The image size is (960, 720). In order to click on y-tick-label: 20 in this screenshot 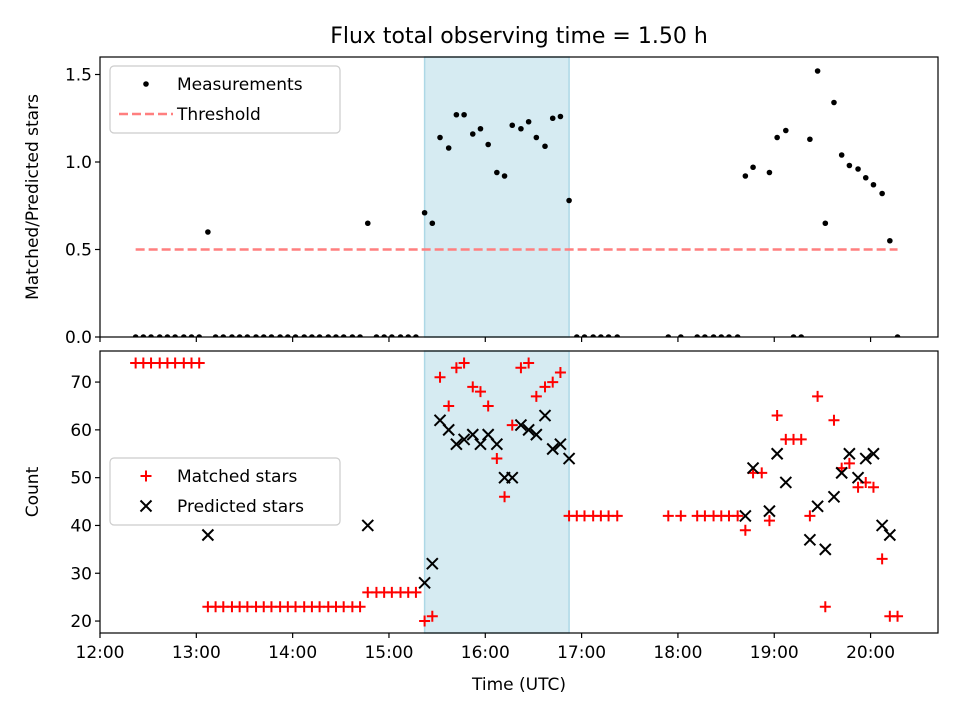, I will do `click(81, 622)`.